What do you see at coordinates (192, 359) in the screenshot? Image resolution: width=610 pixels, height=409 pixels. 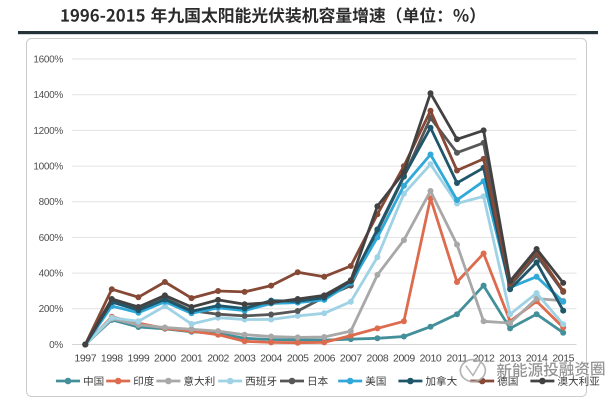 I see `svg-text: 2001` at bounding box center [192, 359].